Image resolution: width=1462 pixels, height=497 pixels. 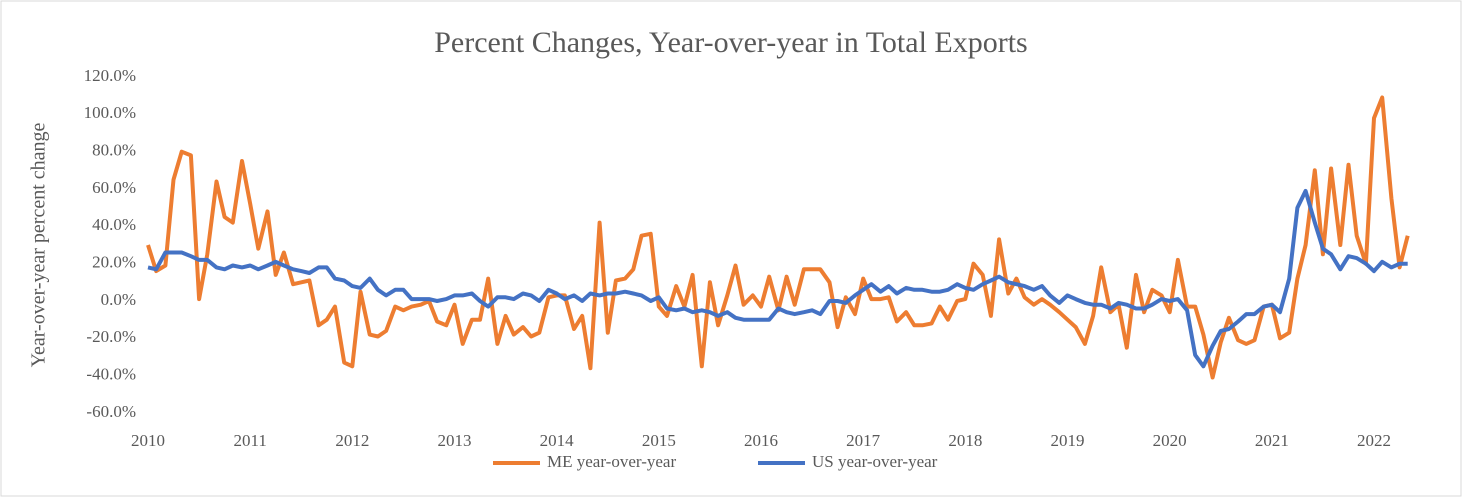 What do you see at coordinates (1068, 440) in the screenshot?
I see `x-tick-label: 2019` at bounding box center [1068, 440].